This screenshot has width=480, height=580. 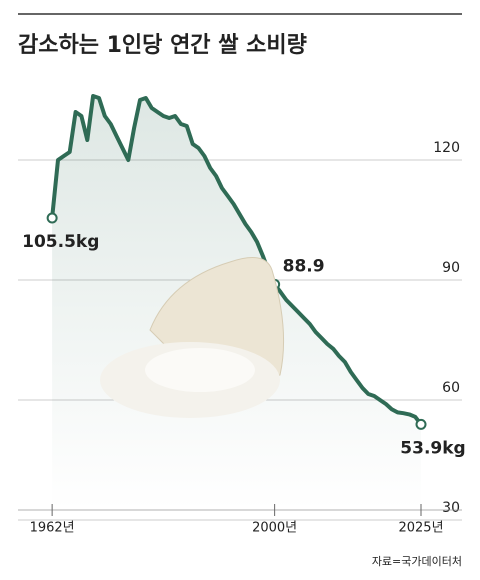 I want to click on value-label: 105.5kg, so click(x=60, y=242).